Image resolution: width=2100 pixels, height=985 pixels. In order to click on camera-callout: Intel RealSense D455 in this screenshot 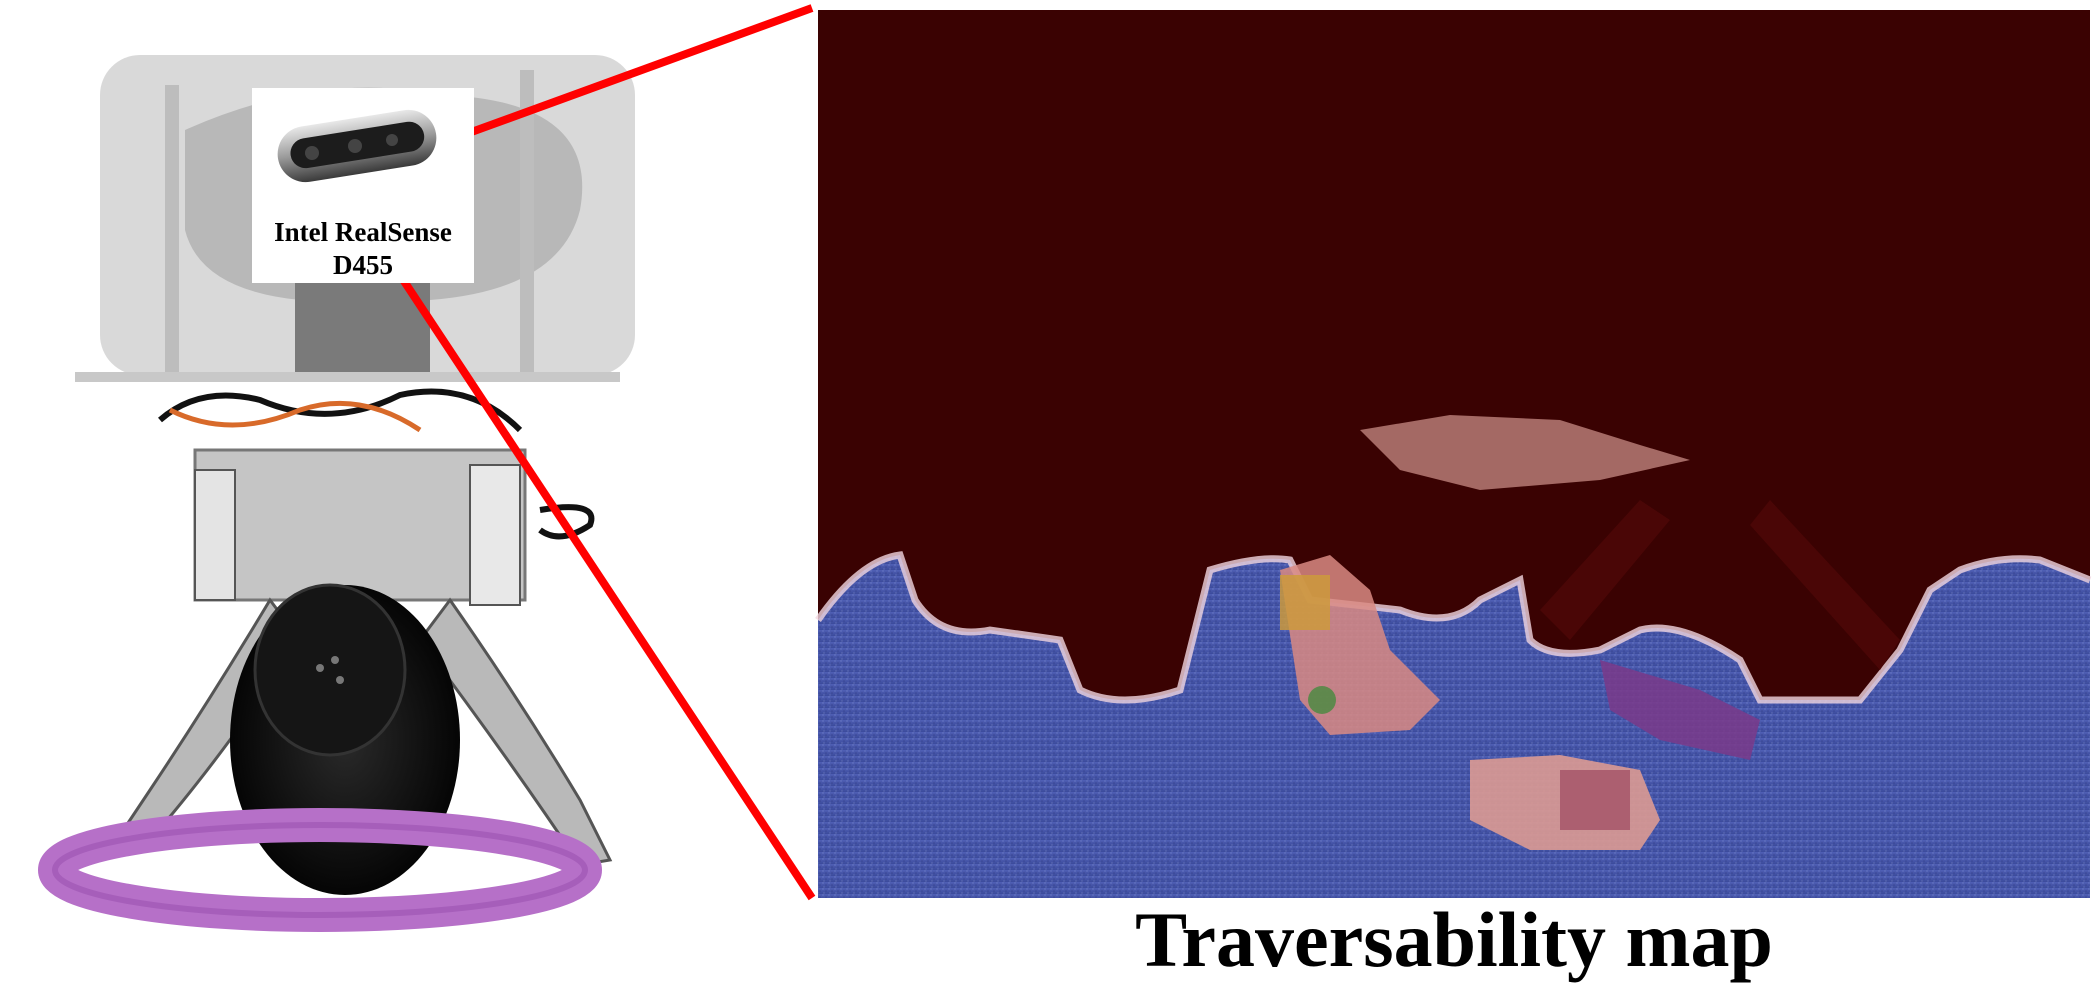, I will do `click(363, 185)`.